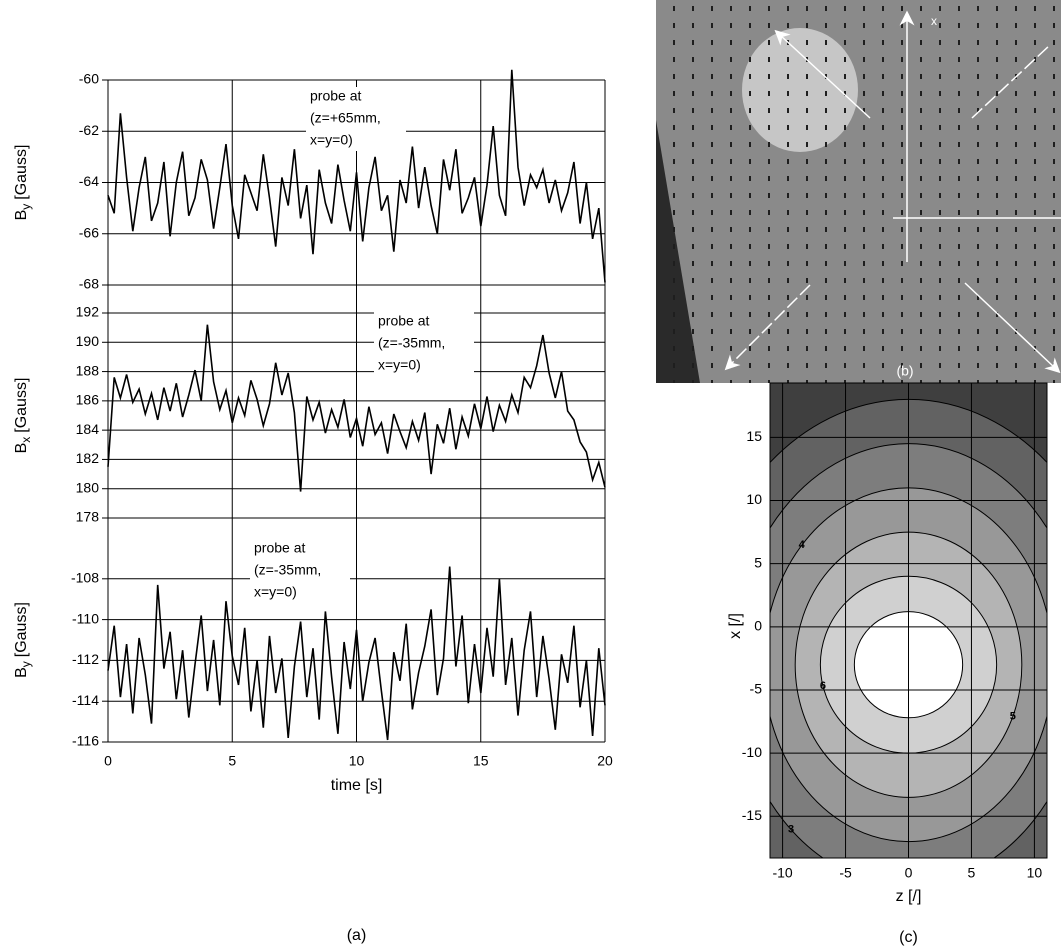  What do you see at coordinates (88, 458) in the screenshot?
I see `y-tick-label: 182` at bounding box center [88, 458].